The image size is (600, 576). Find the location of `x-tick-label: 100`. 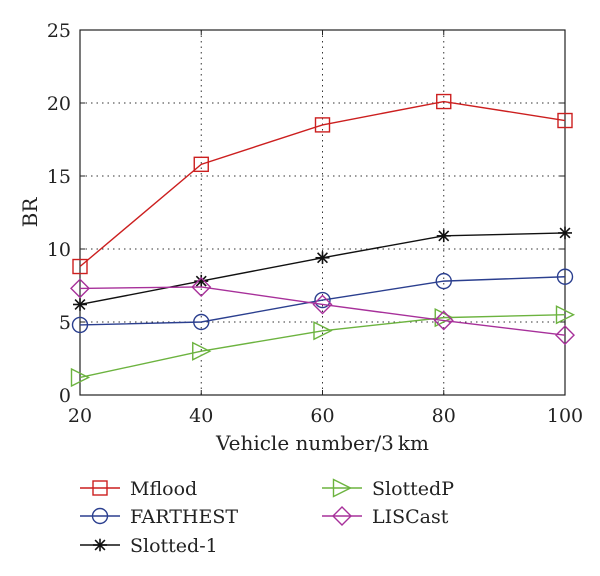

x-tick-label: 100 is located at coordinates (565, 416).